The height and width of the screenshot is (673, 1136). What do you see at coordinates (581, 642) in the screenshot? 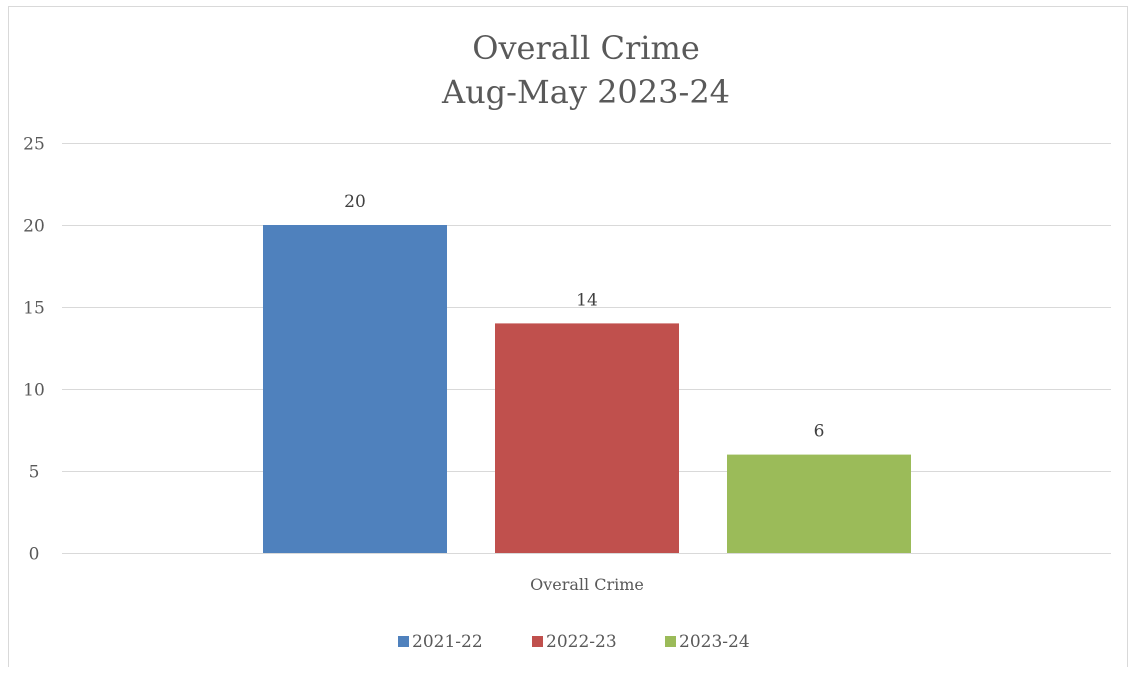
I see `legend-label-2022-23: 2022-23` at bounding box center [581, 642].